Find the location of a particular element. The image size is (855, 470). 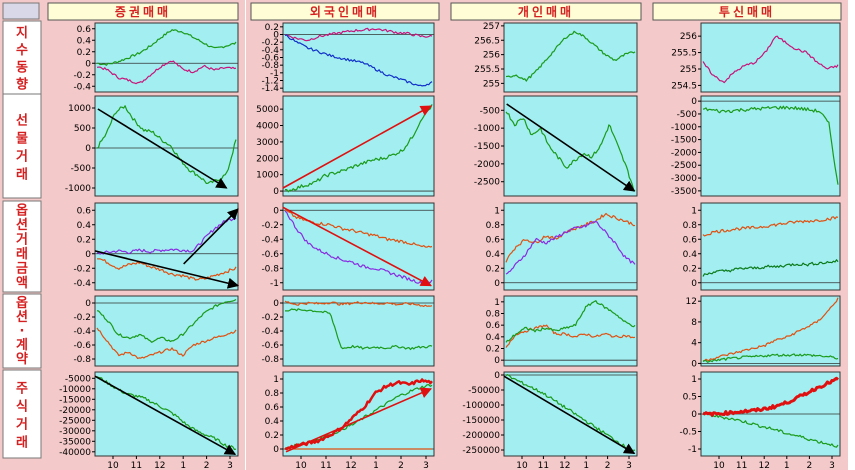

y-tick-label-c1r1-4: 1000 is located at coordinates (267, 176).